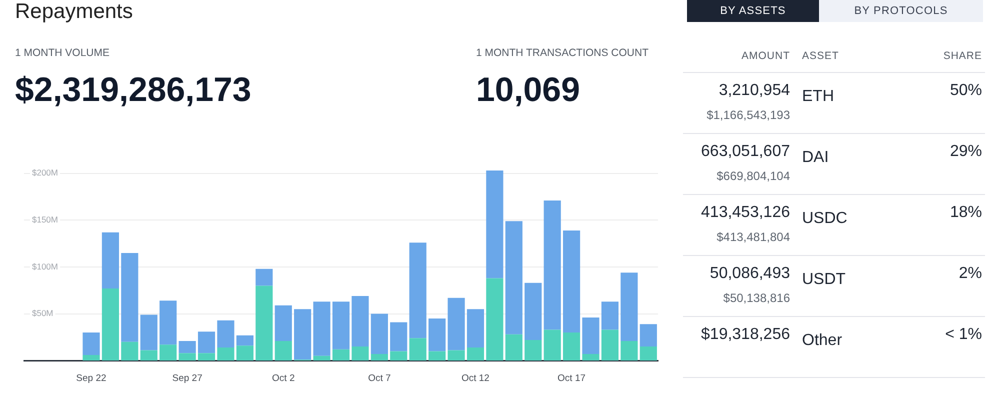  Describe the element at coordinates (901, 11) in the screenshot. I see `tab: BY PROTOCOLS` at that location.